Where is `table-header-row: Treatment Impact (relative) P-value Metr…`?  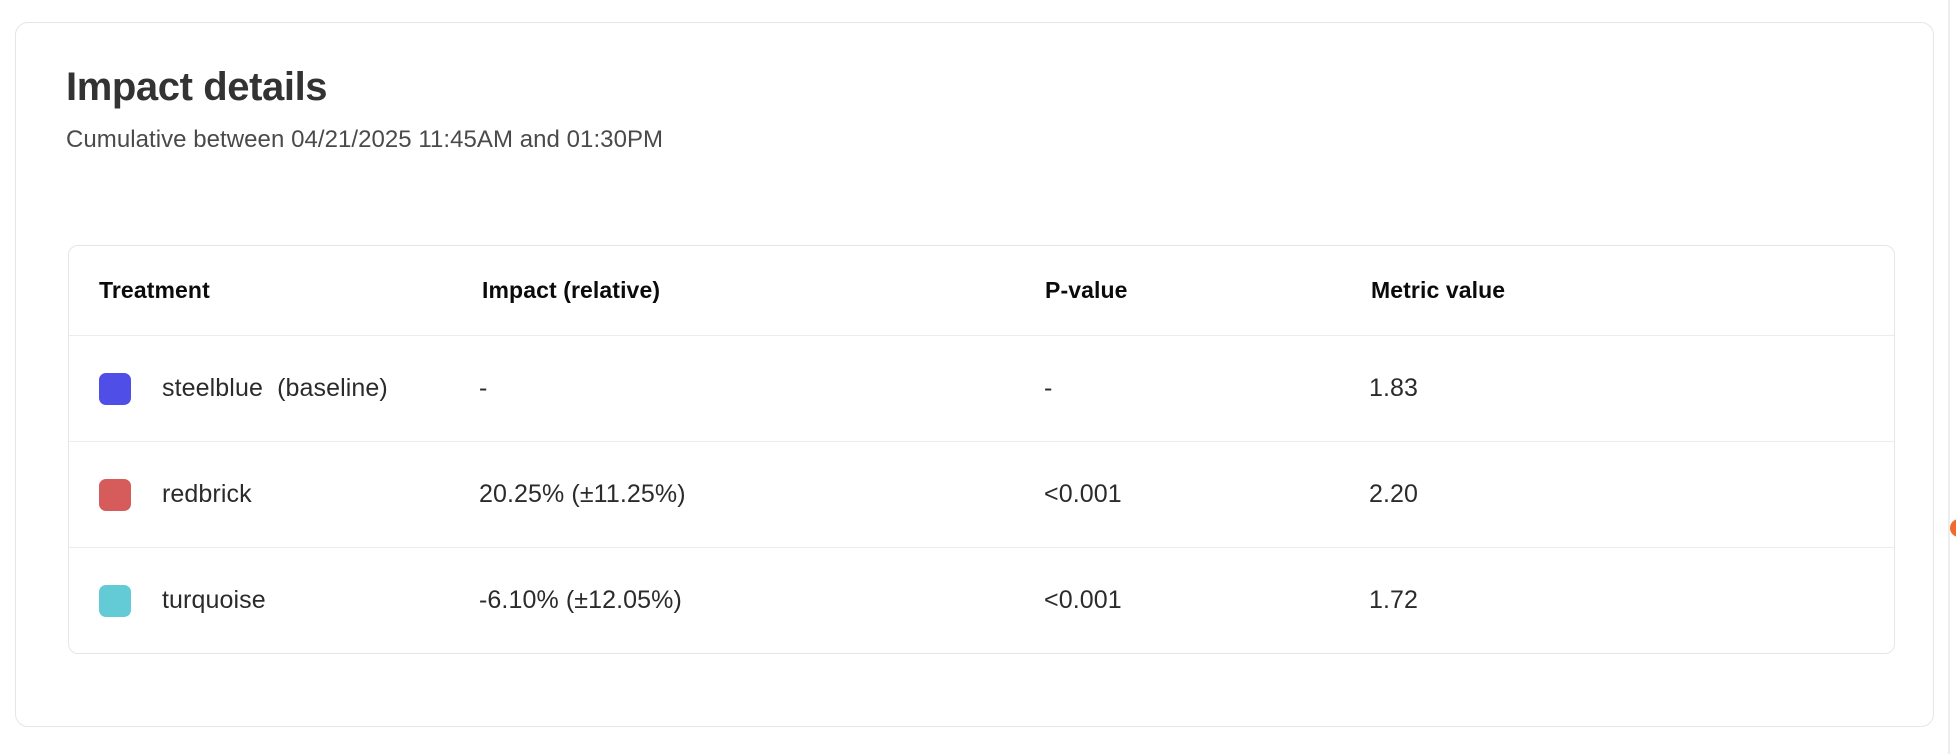 table-header-row: Treatment Impact (relative) P-value Metr… is located at coordinates (981, 291).